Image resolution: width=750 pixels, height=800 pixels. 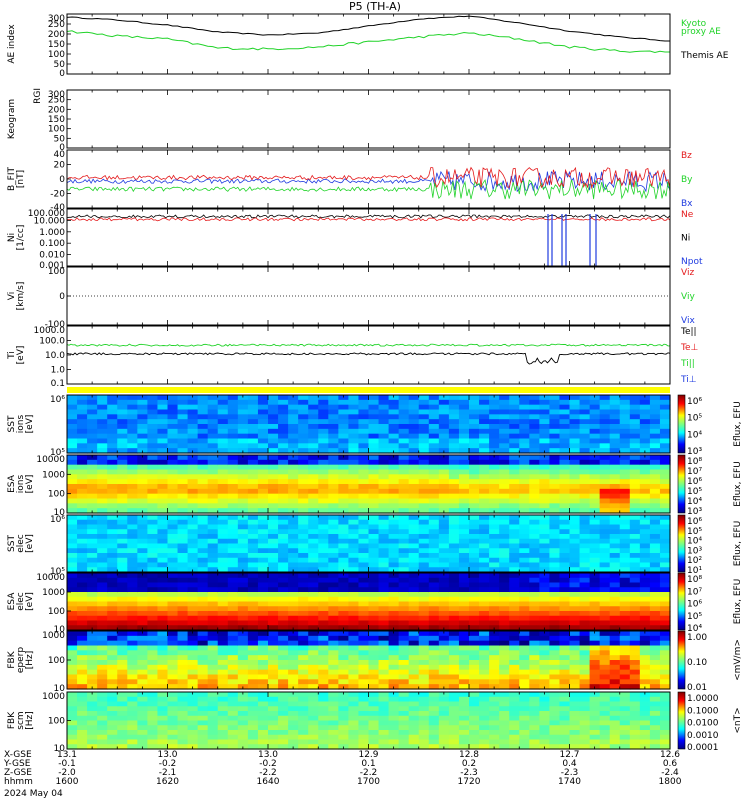 What do you see at coordinates (50, 460) in the screenshot?
I see `y-tick-label: 10000` at bounding box center [50, 460].